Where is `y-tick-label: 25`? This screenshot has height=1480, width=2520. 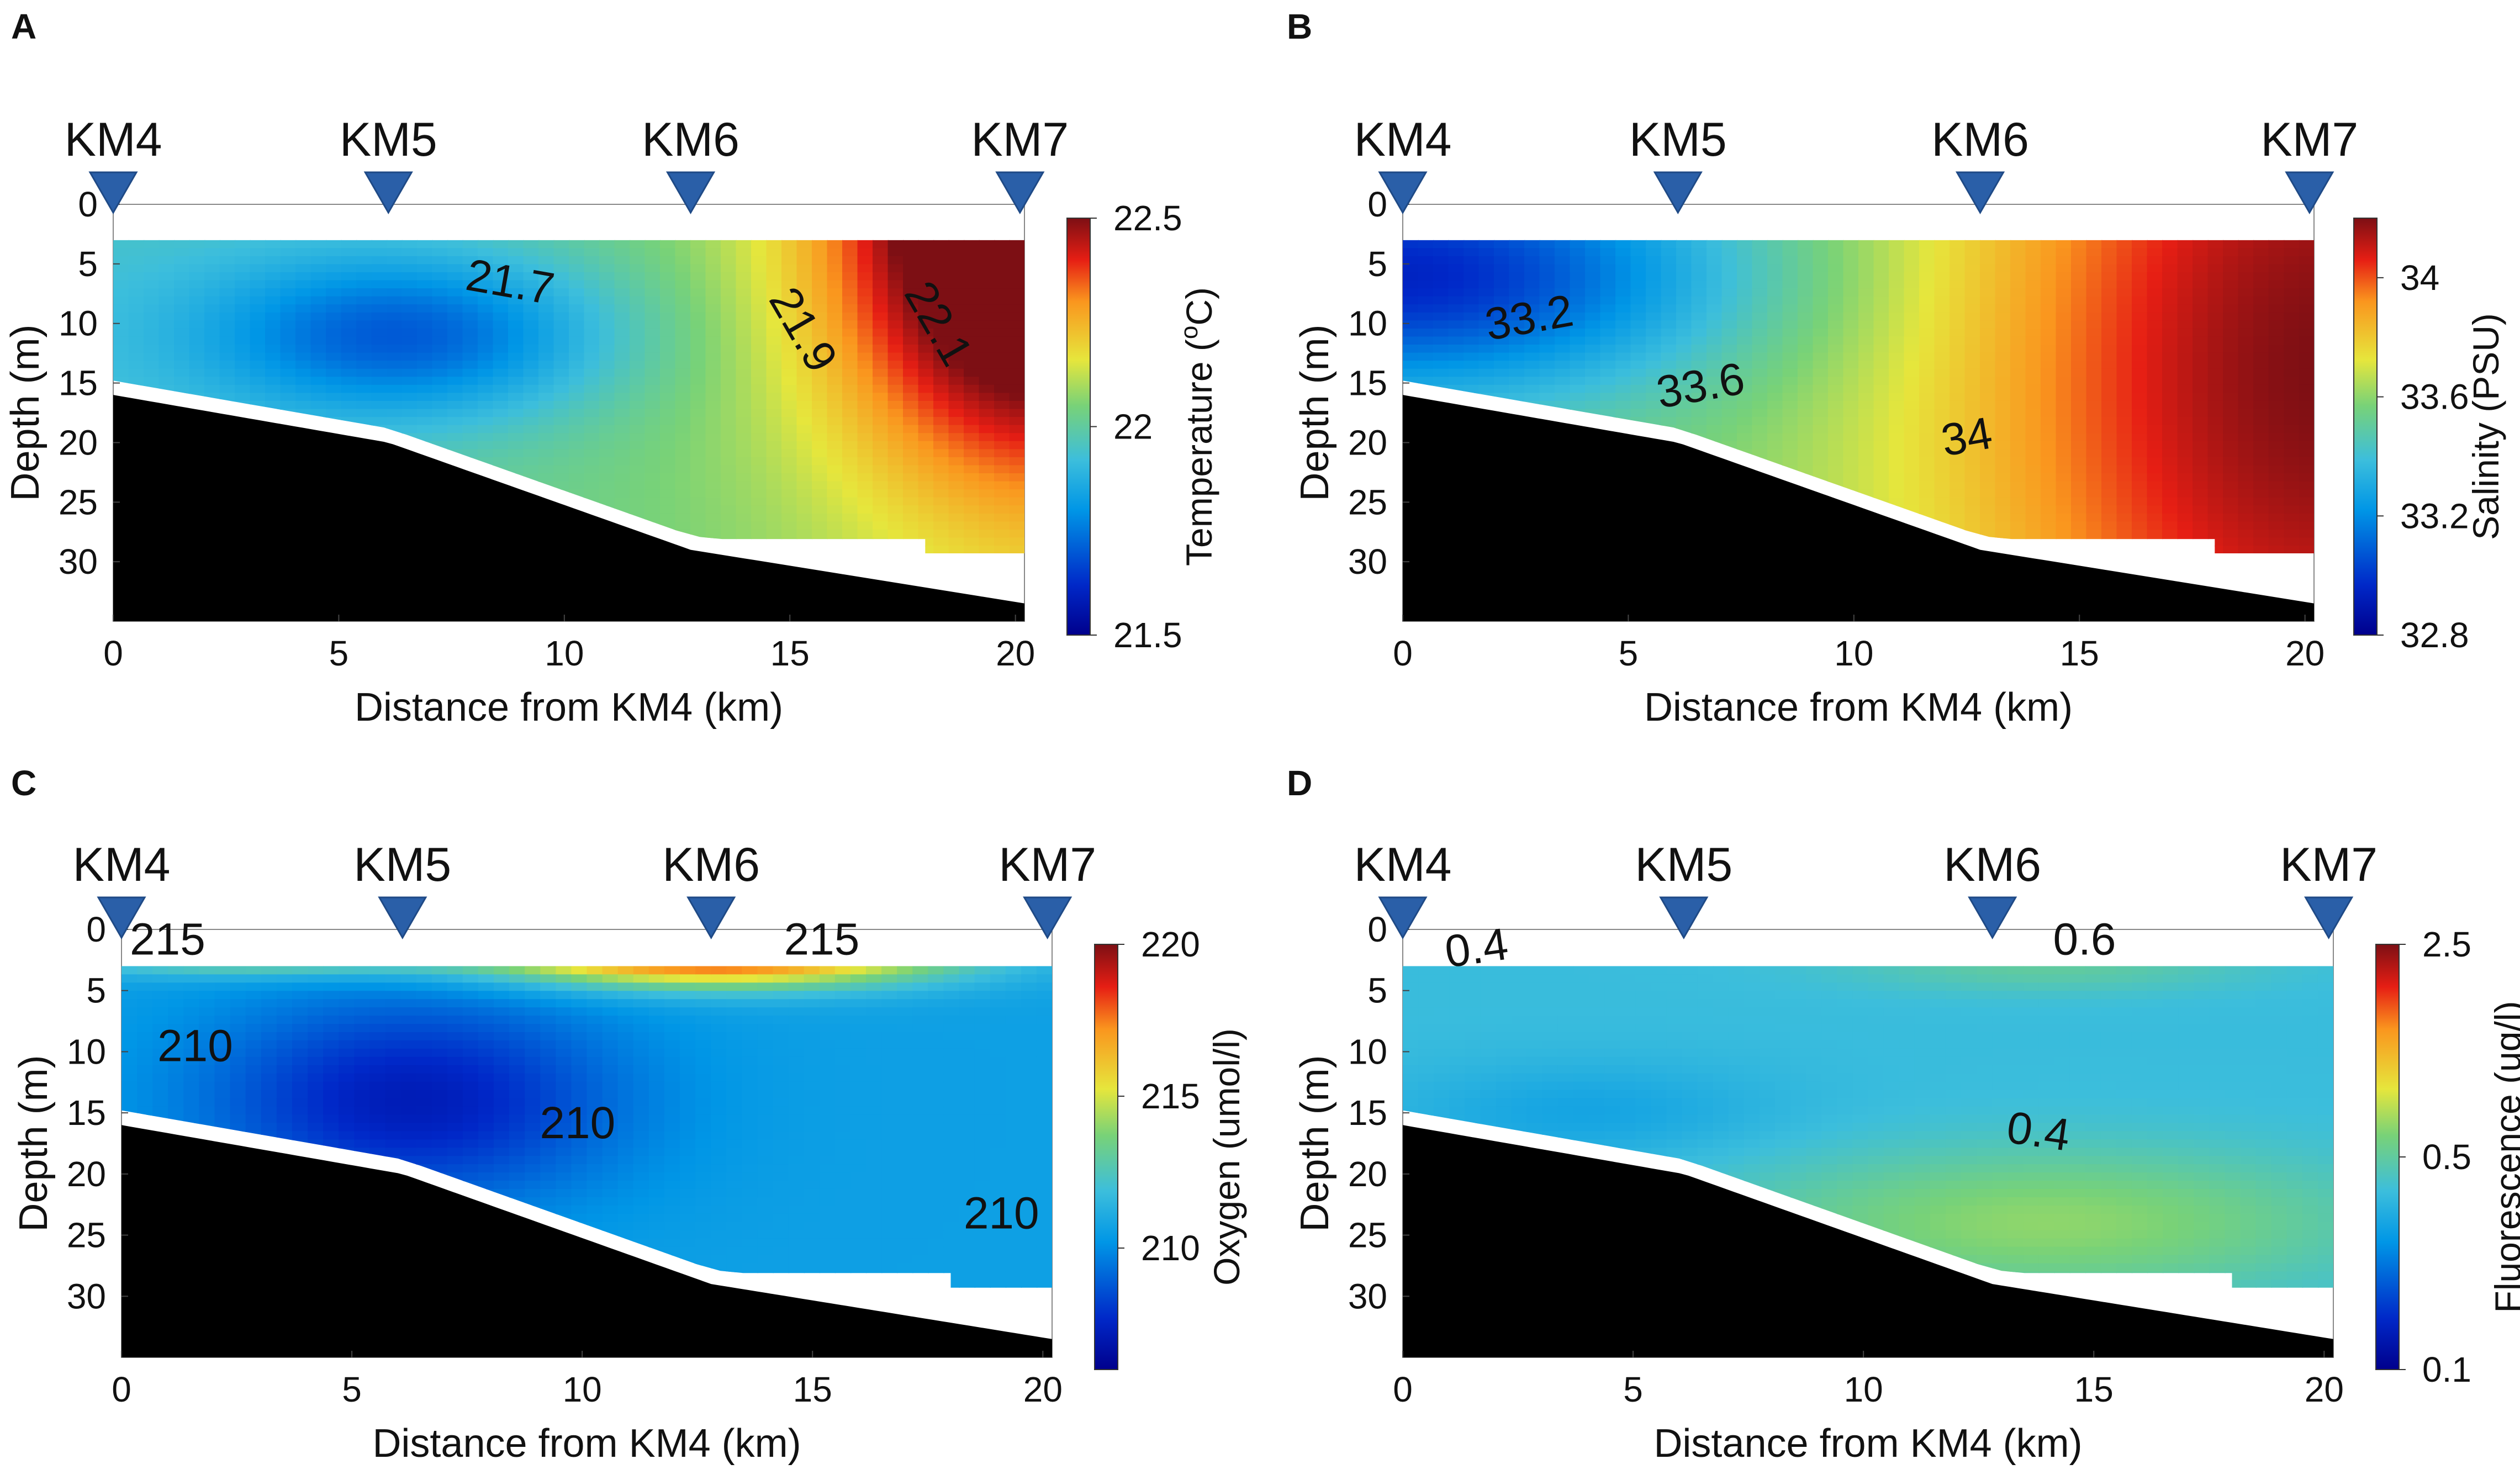
y-tick-label: 25 is located at coordinates (1368, 502).